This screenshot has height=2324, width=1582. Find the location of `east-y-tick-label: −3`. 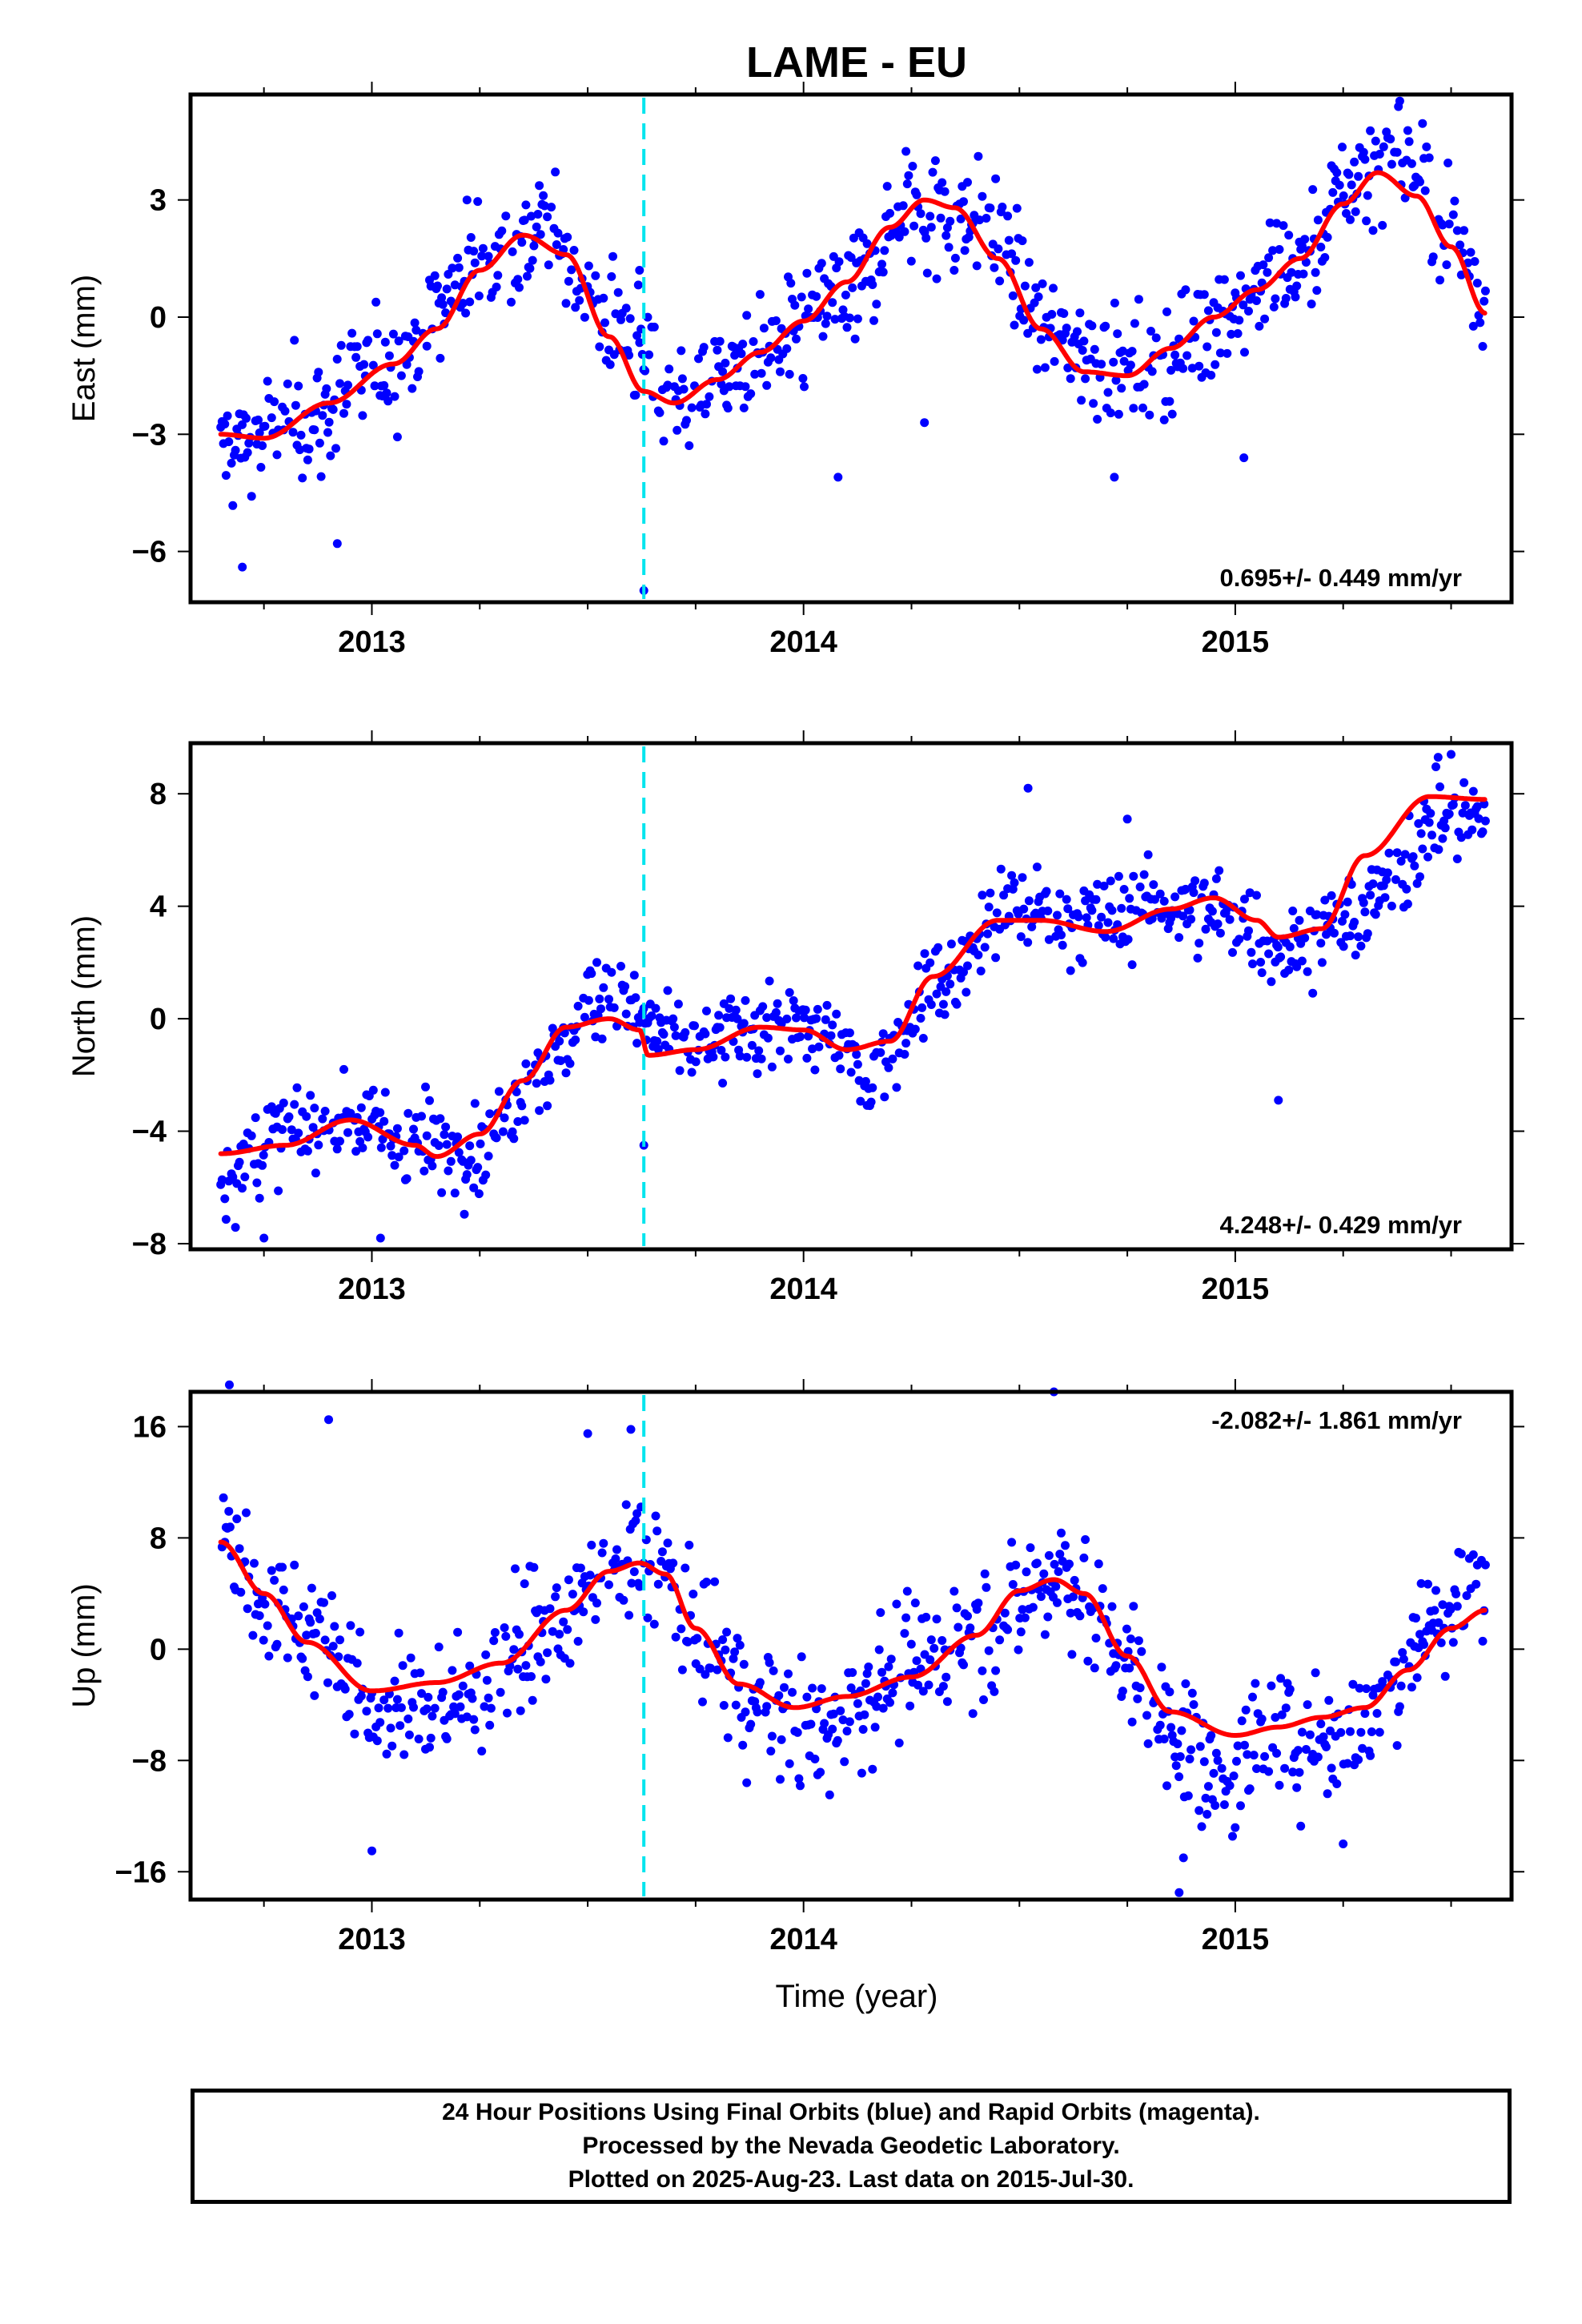

east-y-tick-label: −3 is located at coordinates (149, 435).